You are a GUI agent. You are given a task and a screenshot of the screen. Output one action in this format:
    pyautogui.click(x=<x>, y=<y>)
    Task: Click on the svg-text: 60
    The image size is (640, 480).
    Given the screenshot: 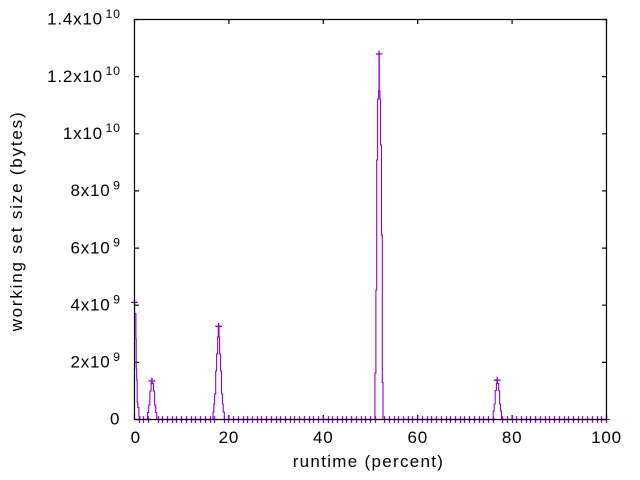 What is the action you would take?
    pyautogui.click(x=417, y=437)
    